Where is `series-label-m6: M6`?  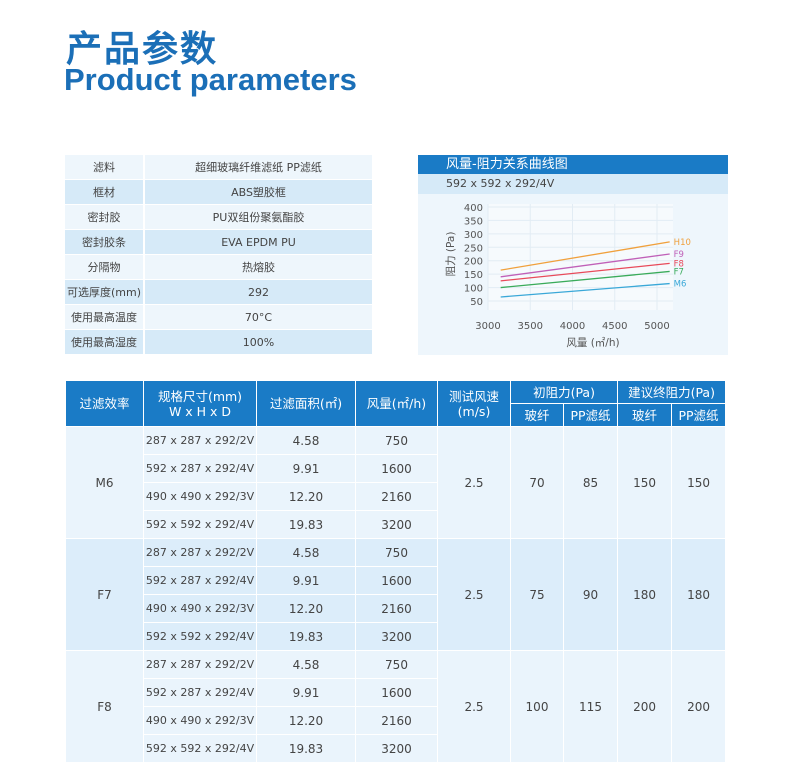 series-label-m6: M6 is located at coordinates (680, 285).